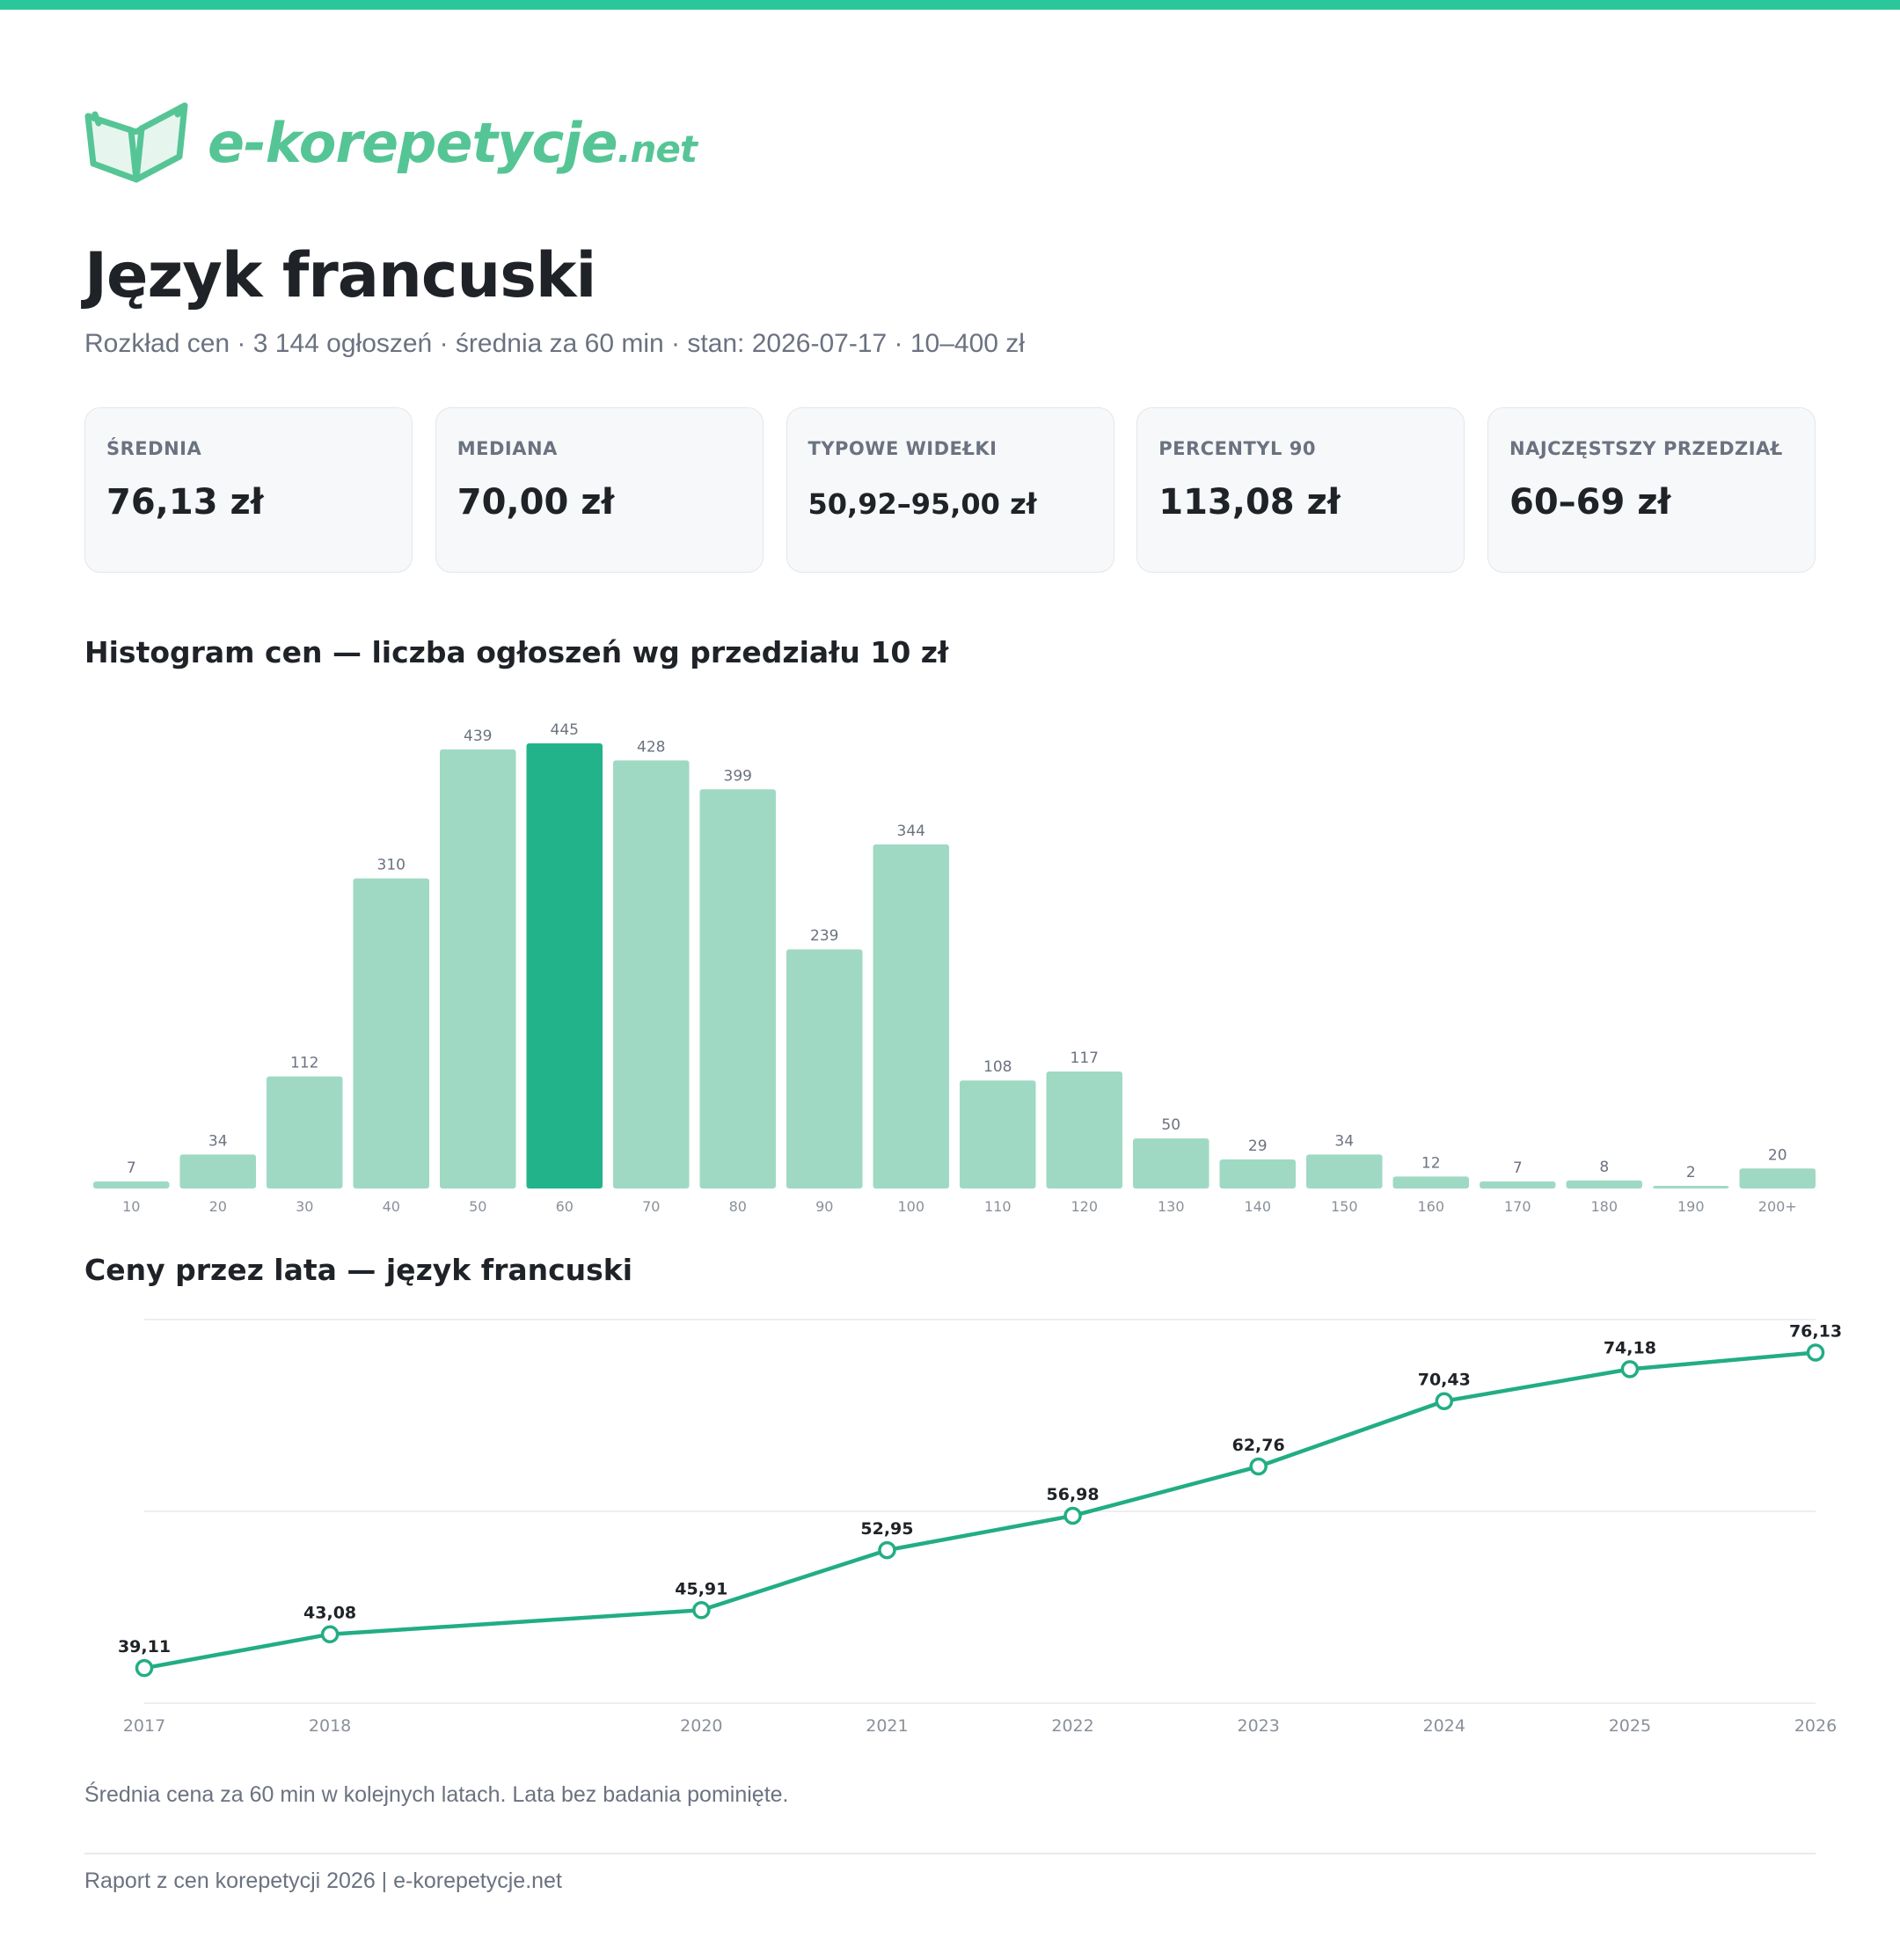 This screenshot has height=1960, width=1900. I want to click on top-accent-bar, so click(950, 5).